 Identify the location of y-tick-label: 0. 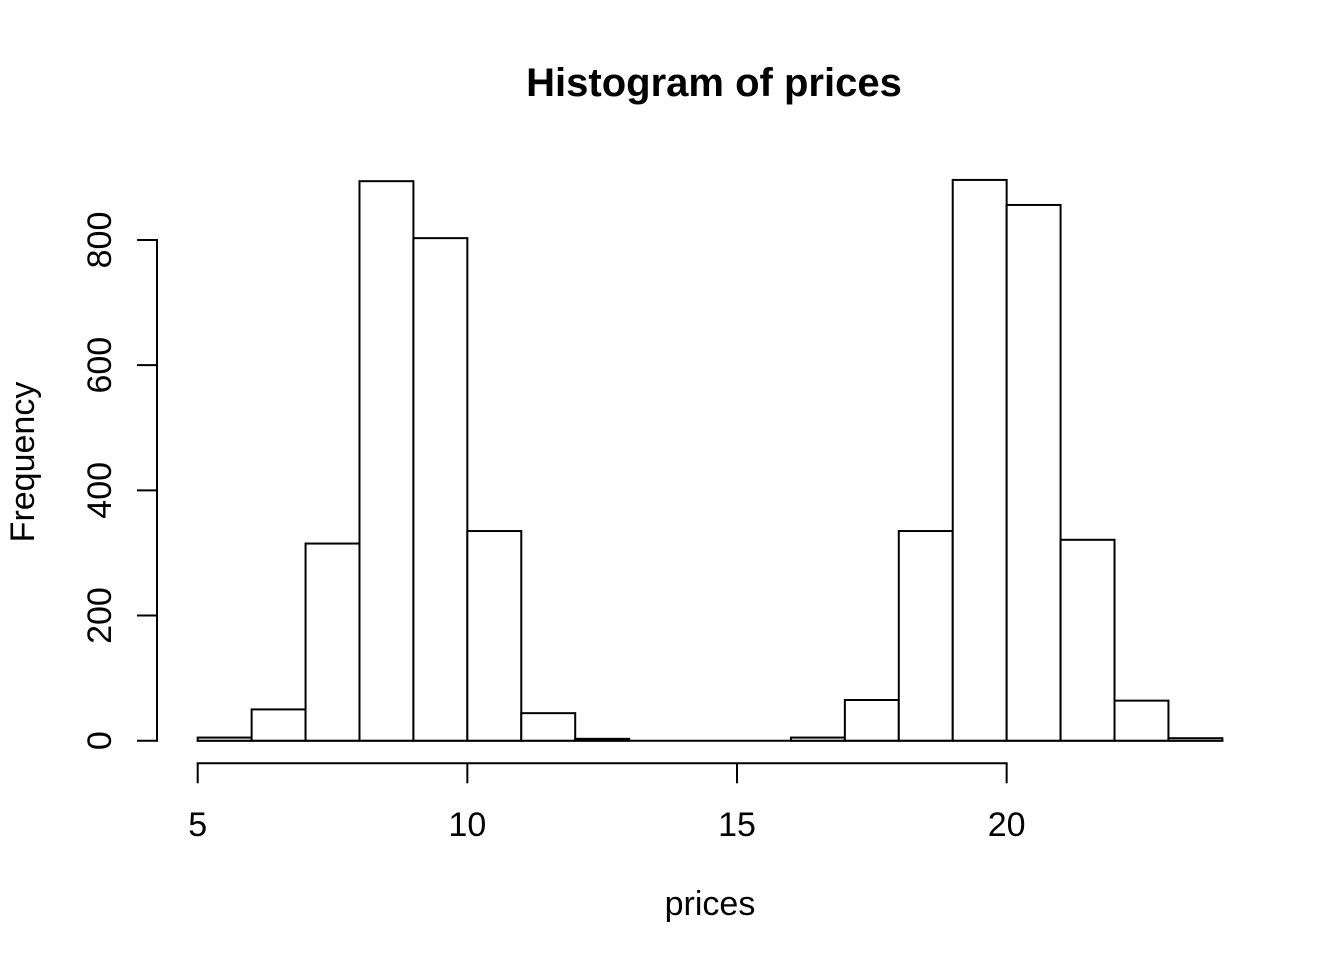
(100, 740).